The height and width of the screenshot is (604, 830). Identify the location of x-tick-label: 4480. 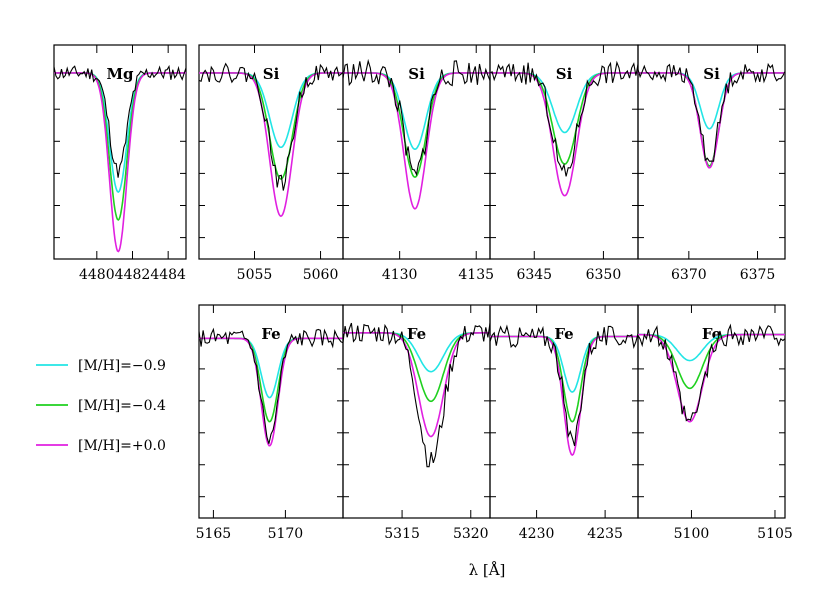
(97, 275).